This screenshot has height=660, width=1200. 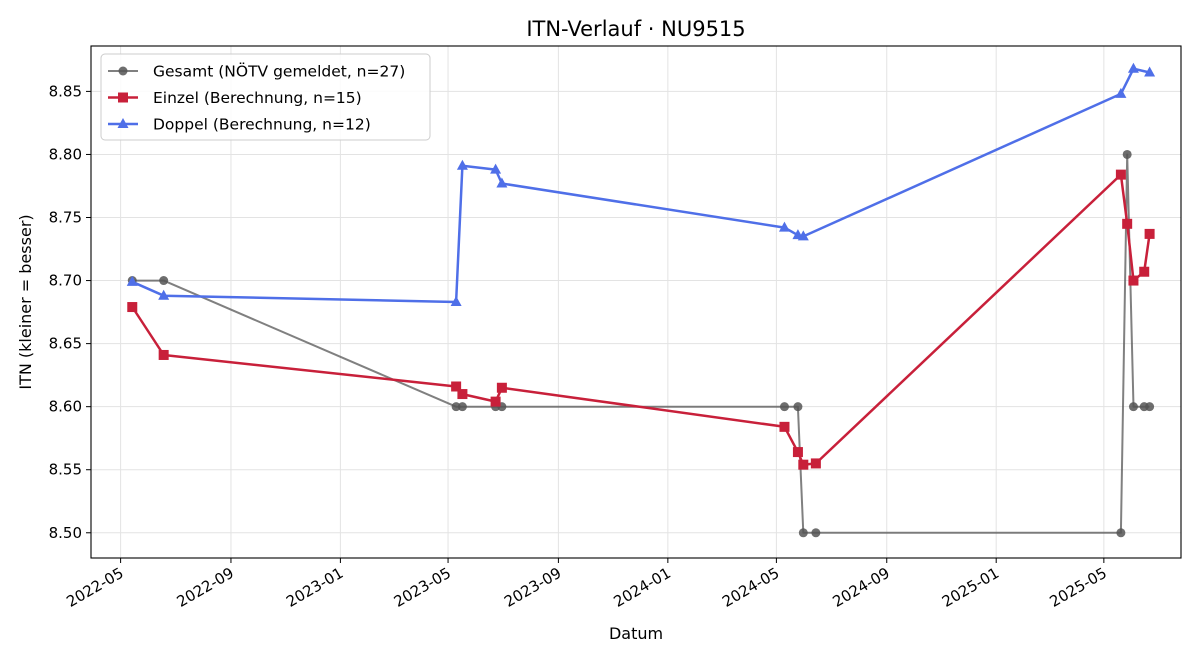 I want to click on legend-label: Gesamt (NÖTV gemeldet, n=27), so click(x=279, y=71).